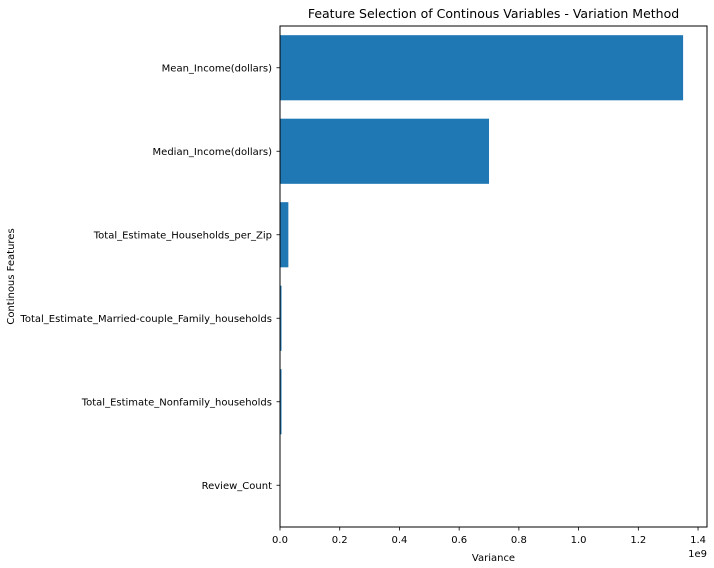 The height and width of the screenshot is (568, 714). I want to click on y-tick-label: Mean_Income(dollars), so click(217, 68).